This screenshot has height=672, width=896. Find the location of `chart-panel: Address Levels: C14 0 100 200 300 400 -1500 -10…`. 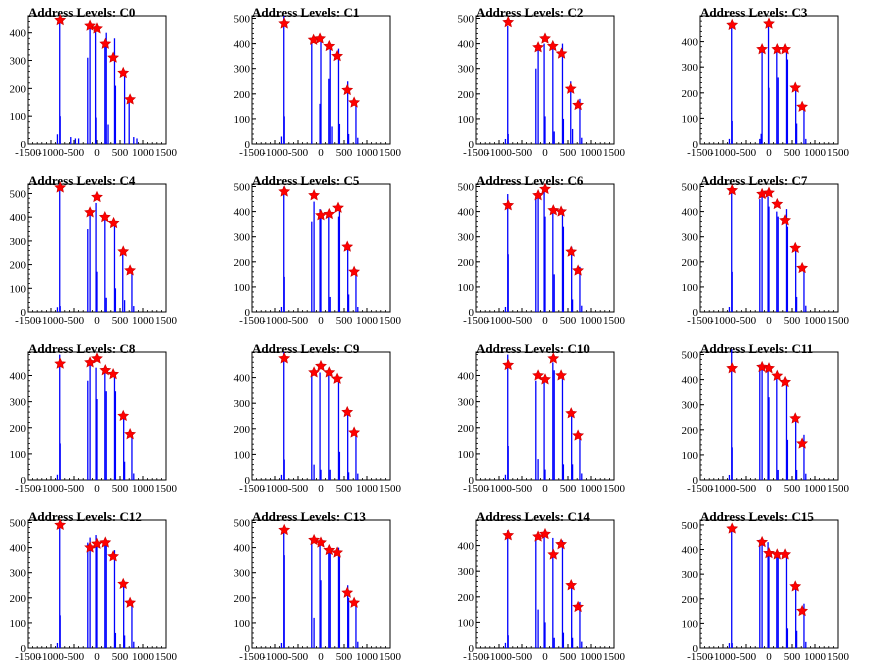

chart-panel: Address Levels: C14 0 100 200 300 400 -1500 -10… is located at coordinates (560, 588).